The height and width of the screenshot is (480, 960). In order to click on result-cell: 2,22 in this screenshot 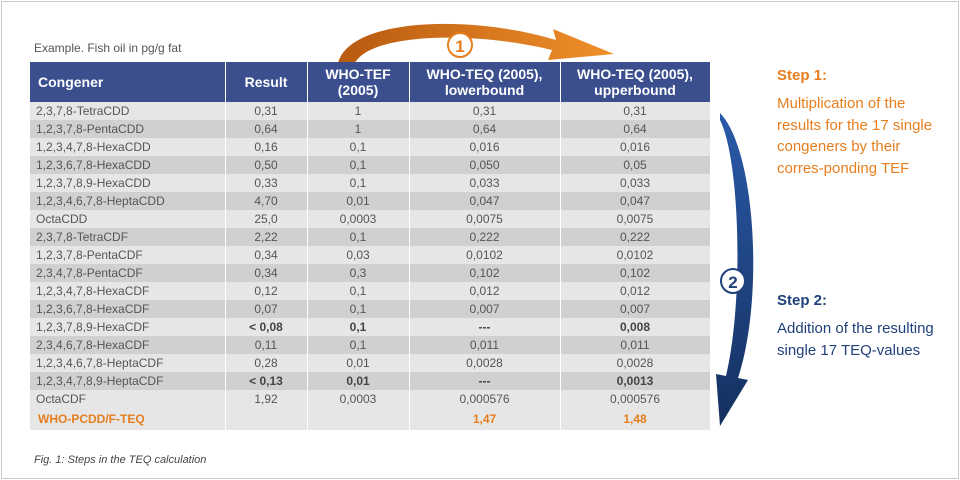, I will do `click(266, 237)`.